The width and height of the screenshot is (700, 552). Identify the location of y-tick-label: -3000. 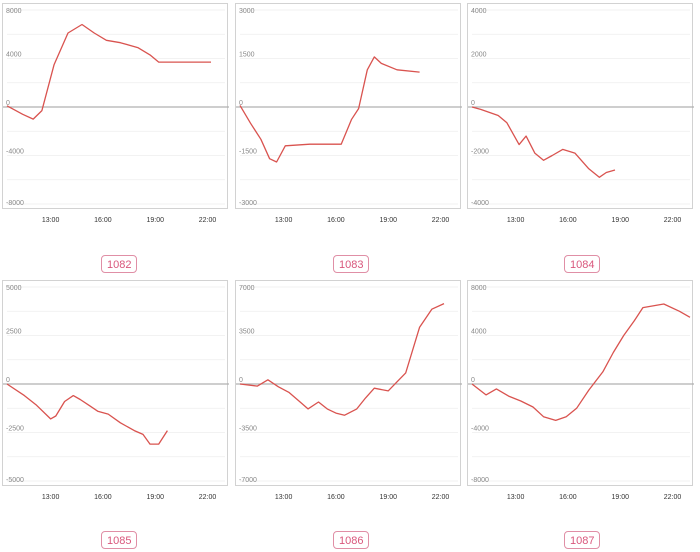
(248, 203).